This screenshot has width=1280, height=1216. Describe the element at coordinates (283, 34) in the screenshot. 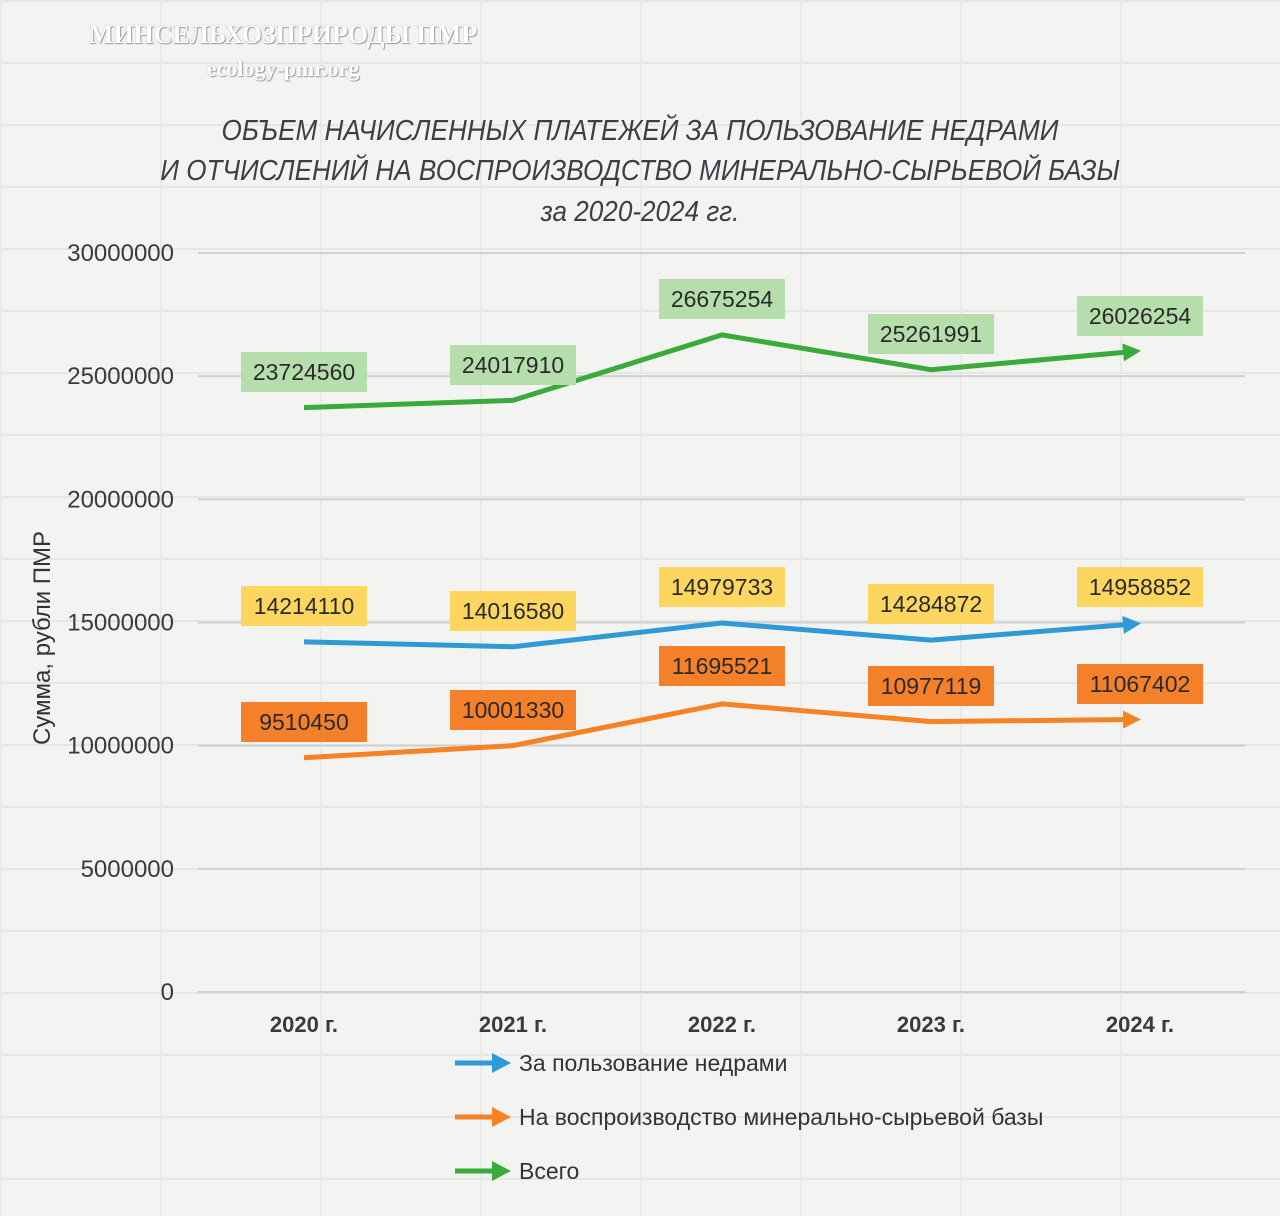

I see `watermark-title: МИНСЕЛЬХОЗПРИРОДЫ ПМР` at that location.